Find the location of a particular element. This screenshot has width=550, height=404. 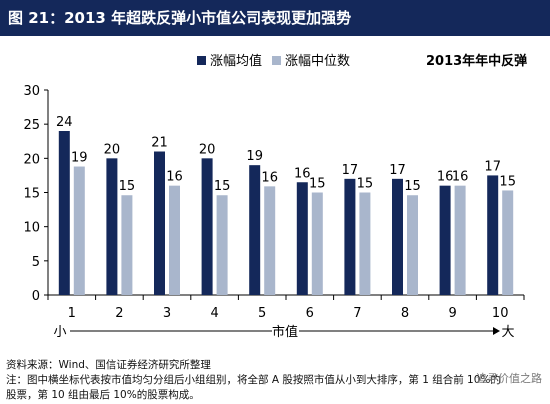

x-tick-label: 5 is located at coordinates (262, 313).